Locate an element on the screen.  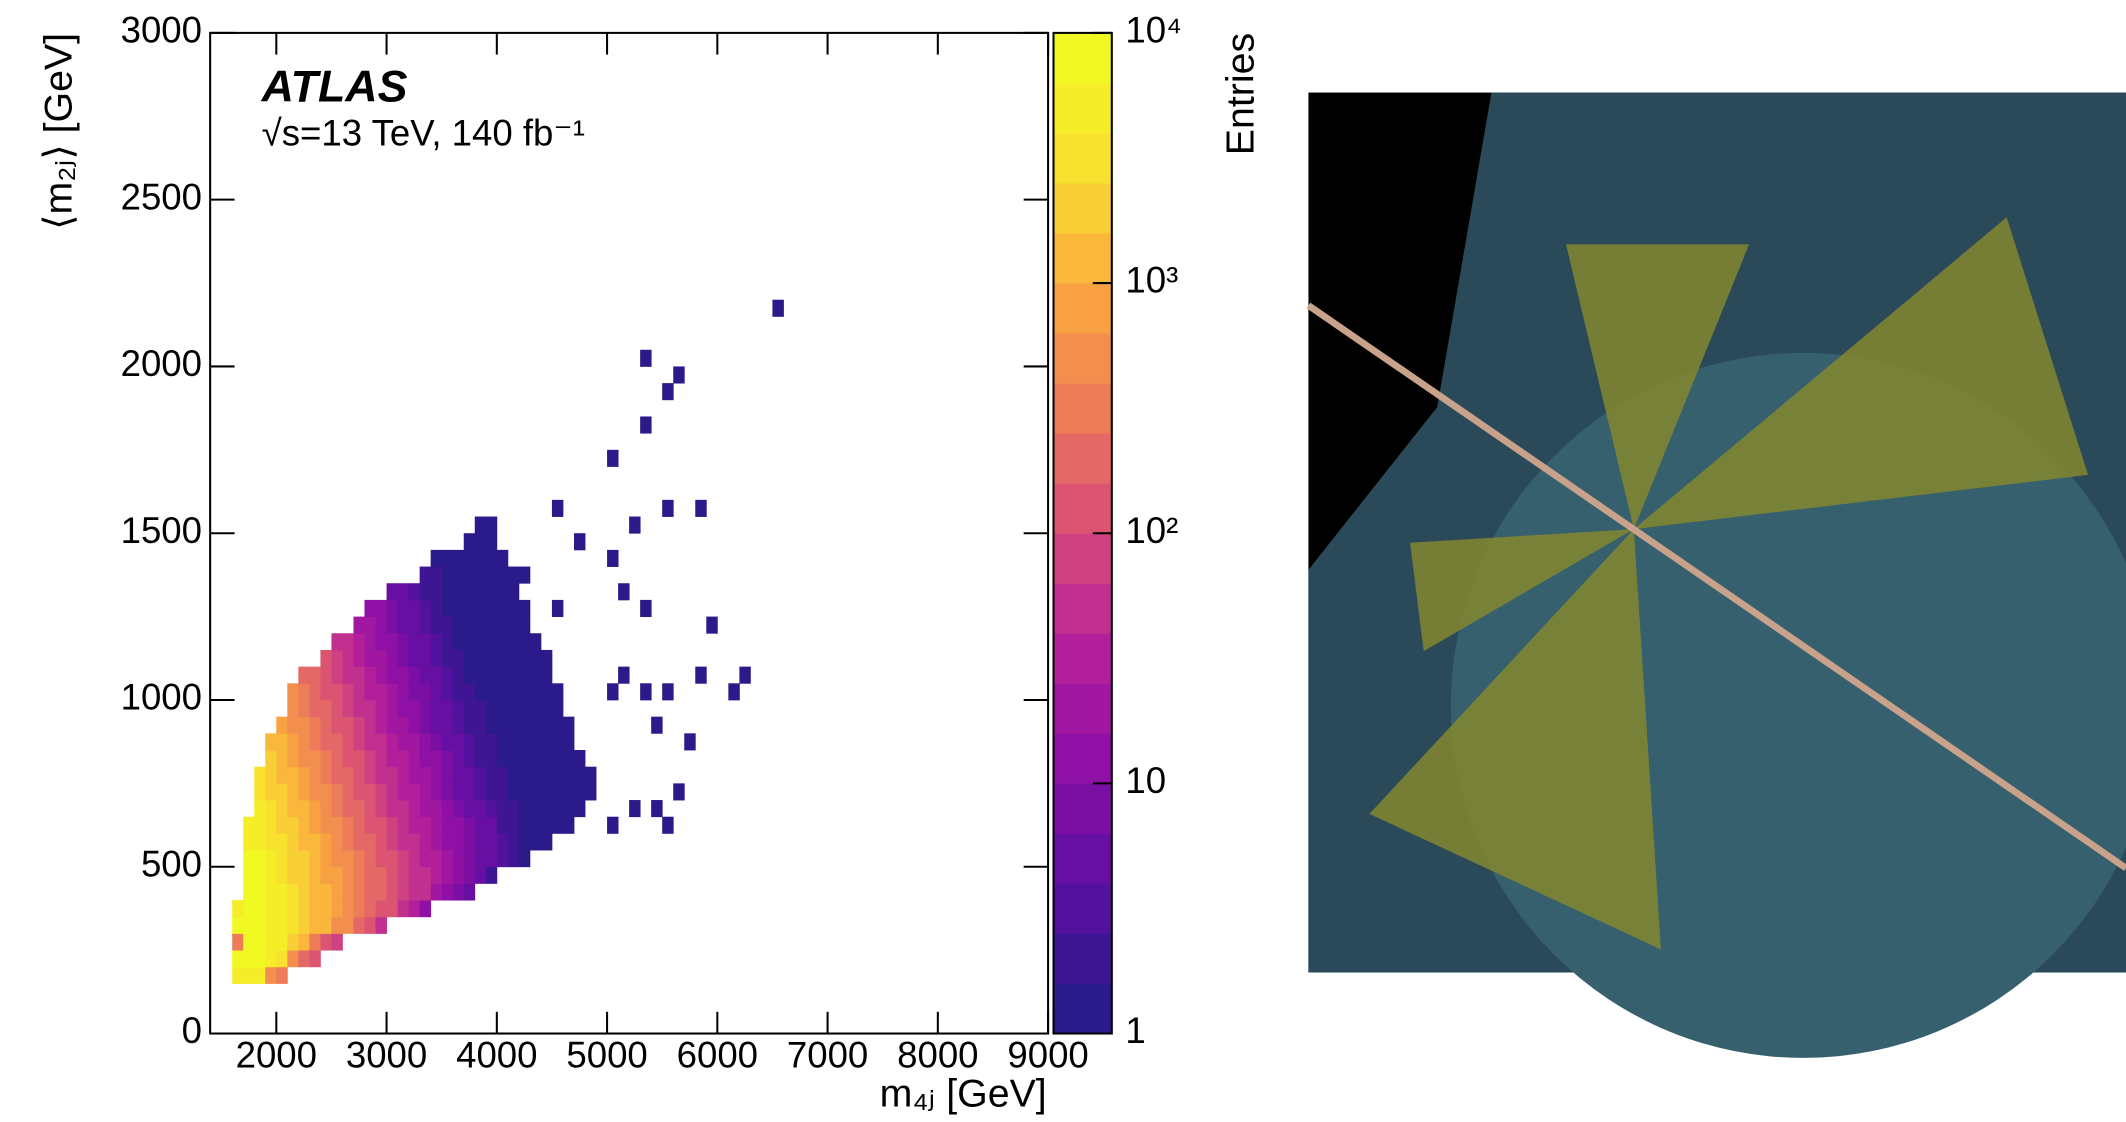
y-tick-label: 0 is located at coordinates (192, 1030).